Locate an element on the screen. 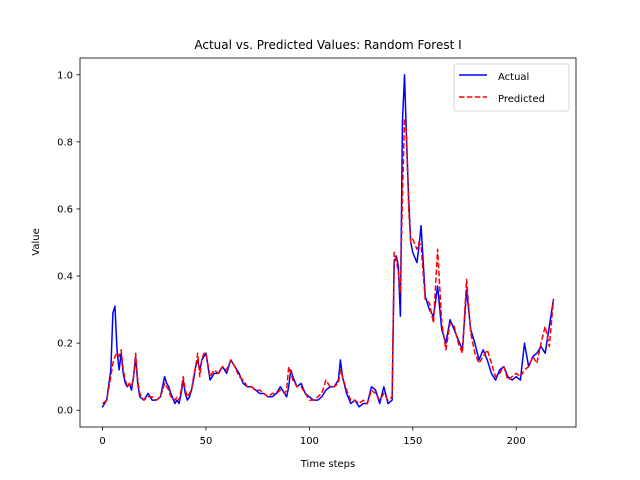 The width and height of the screenshot is (640, 480). y-tick-label: 0.6 is located at coordinates (65, 209).